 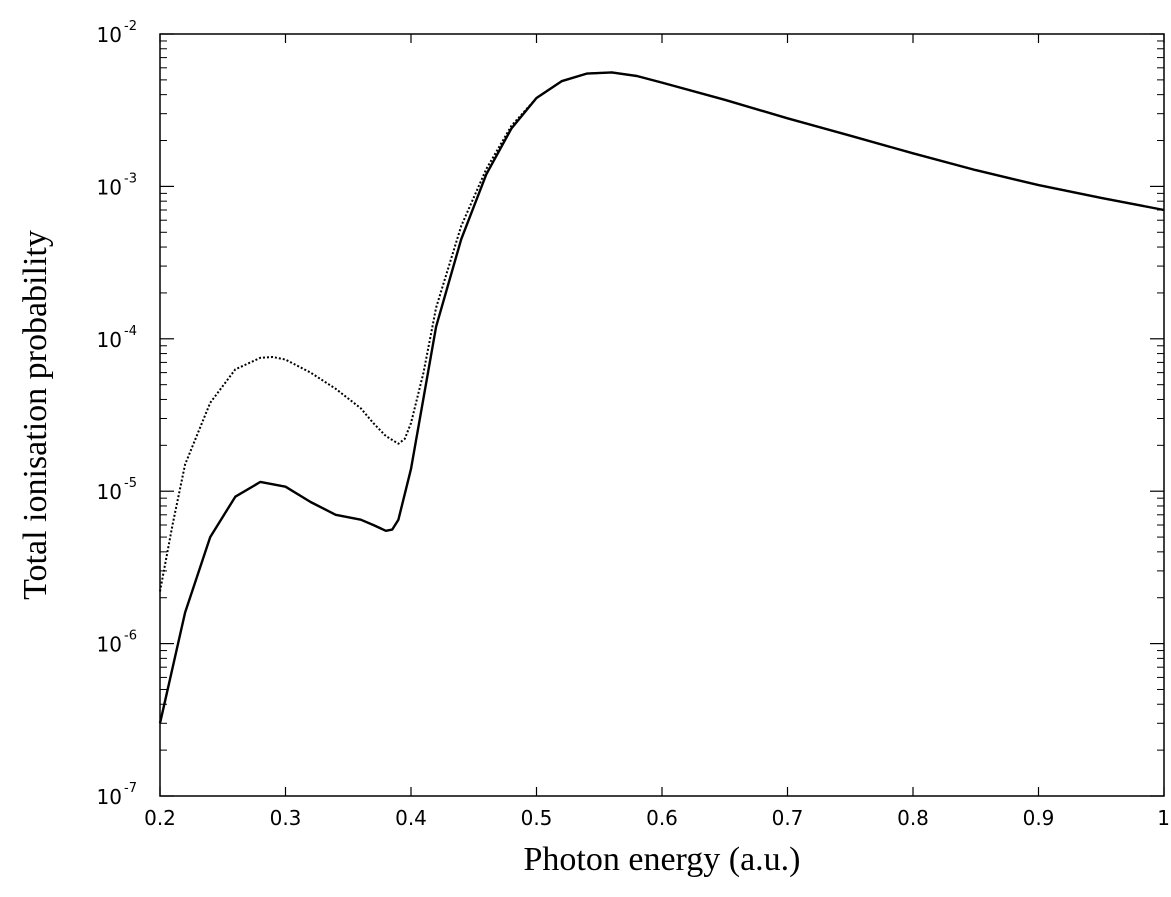 What do you see at coordinates (913, 818) in the screenshot?
I see `x-tick-label: 0.8` at bounding box center [913, 818].